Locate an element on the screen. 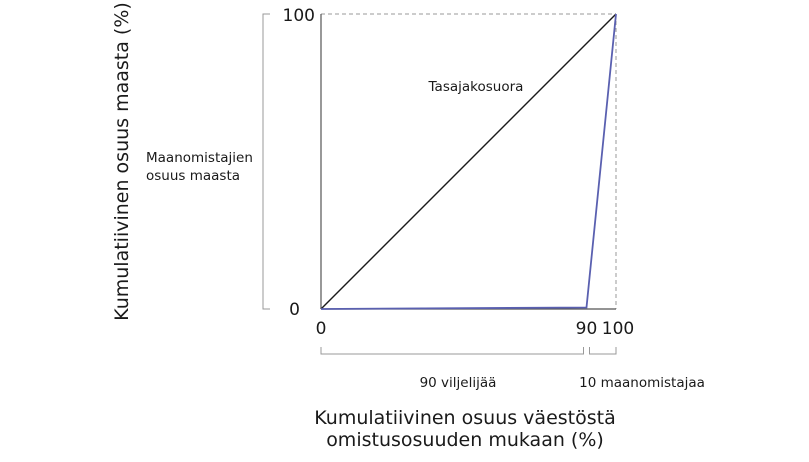  landowners-bracket is located at coordinates (603, 351).